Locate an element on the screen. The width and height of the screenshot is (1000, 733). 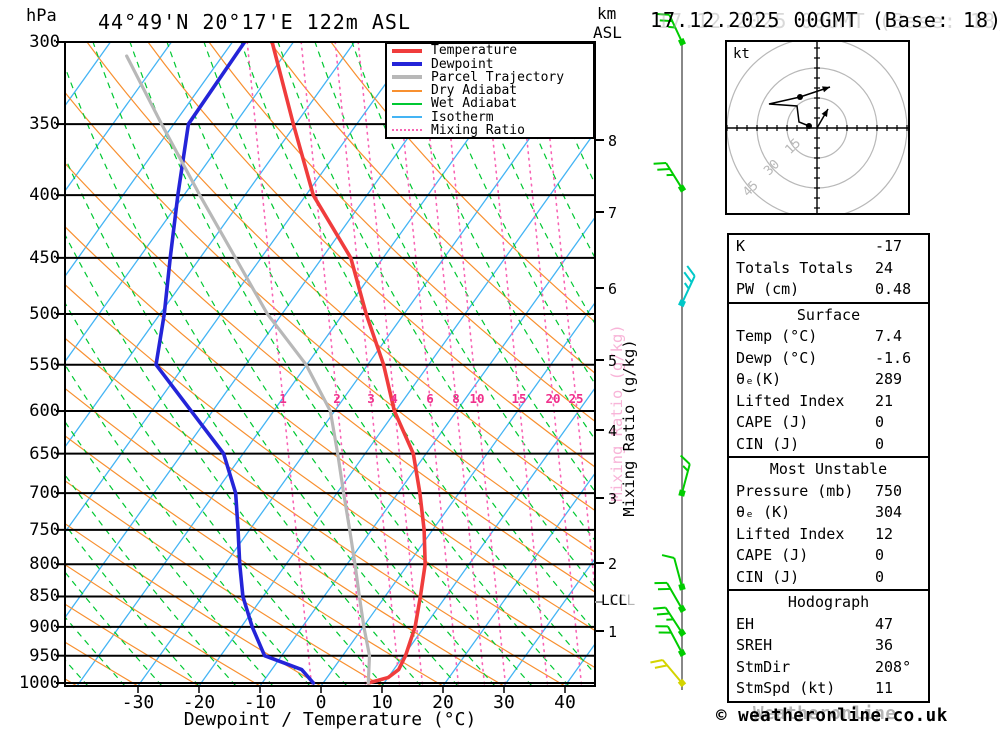
pressure-tick-label: 500 is located at coordinates (44, 313).